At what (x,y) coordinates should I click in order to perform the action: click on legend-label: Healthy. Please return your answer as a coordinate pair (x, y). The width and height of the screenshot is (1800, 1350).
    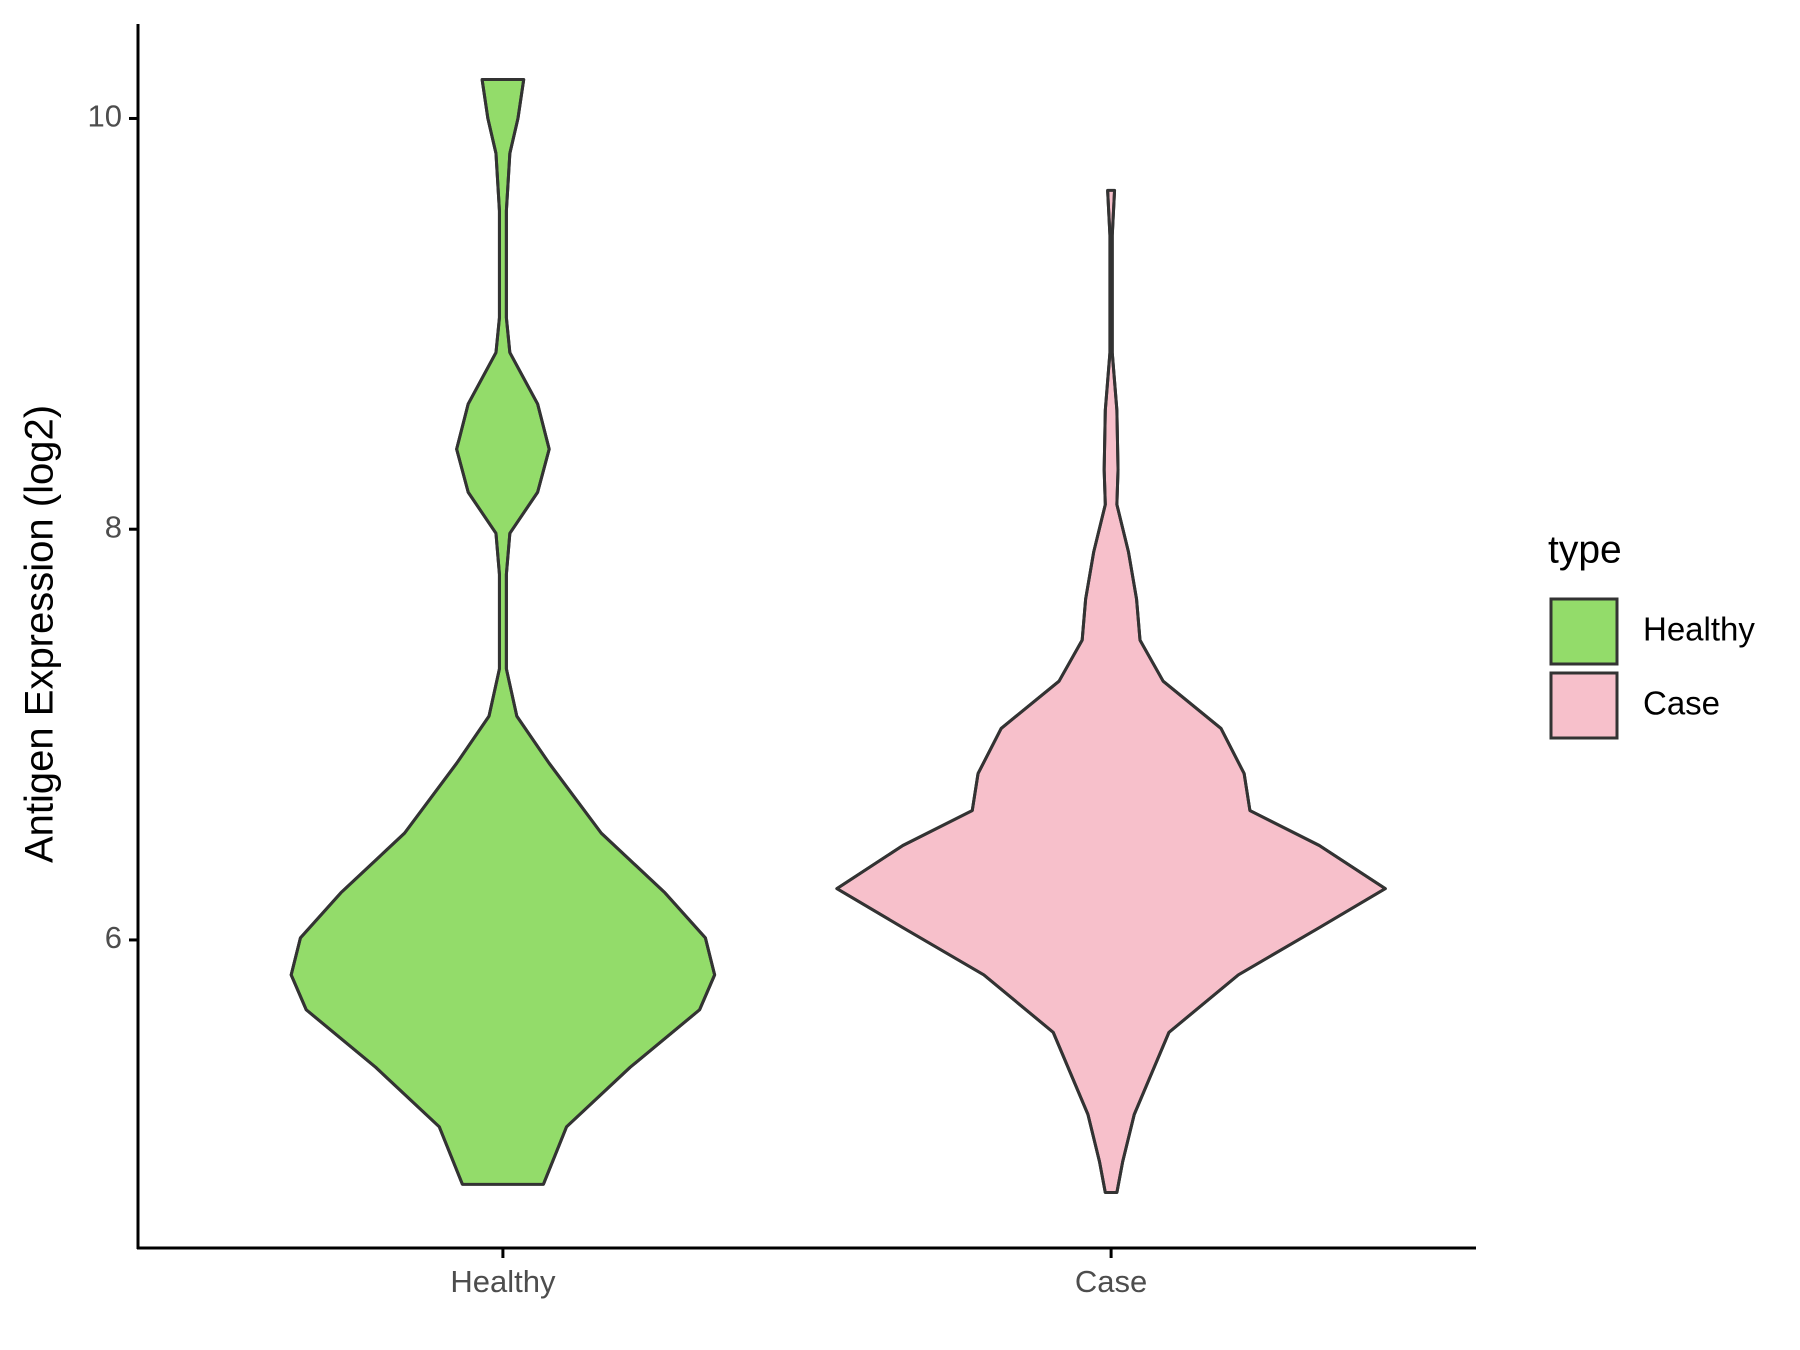
    Looking at the image, I should click on (1699, 629).